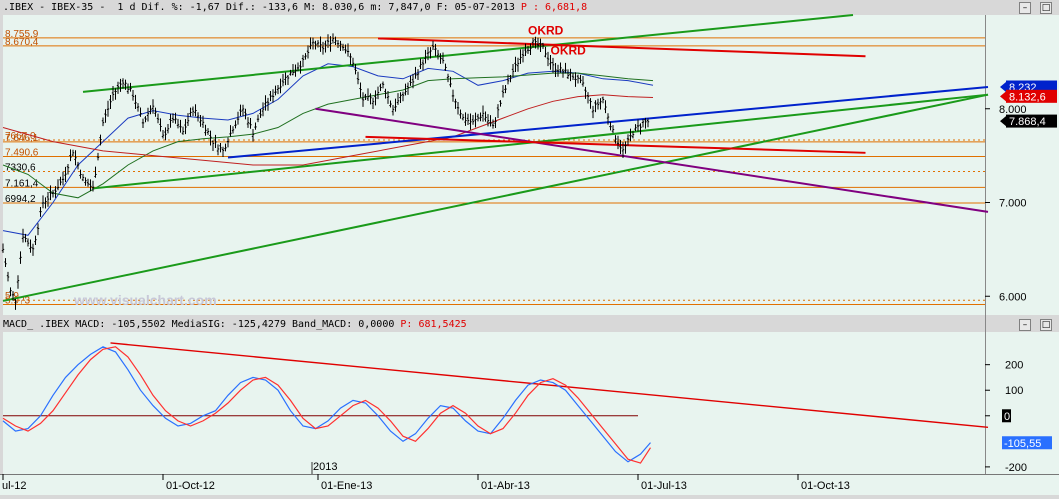 This screenshot has height=499, width=1059. What do you see at coordinates (126, 7) in the screenshot?
I see `period-label: 1 d` at bounding box center [126, 7].